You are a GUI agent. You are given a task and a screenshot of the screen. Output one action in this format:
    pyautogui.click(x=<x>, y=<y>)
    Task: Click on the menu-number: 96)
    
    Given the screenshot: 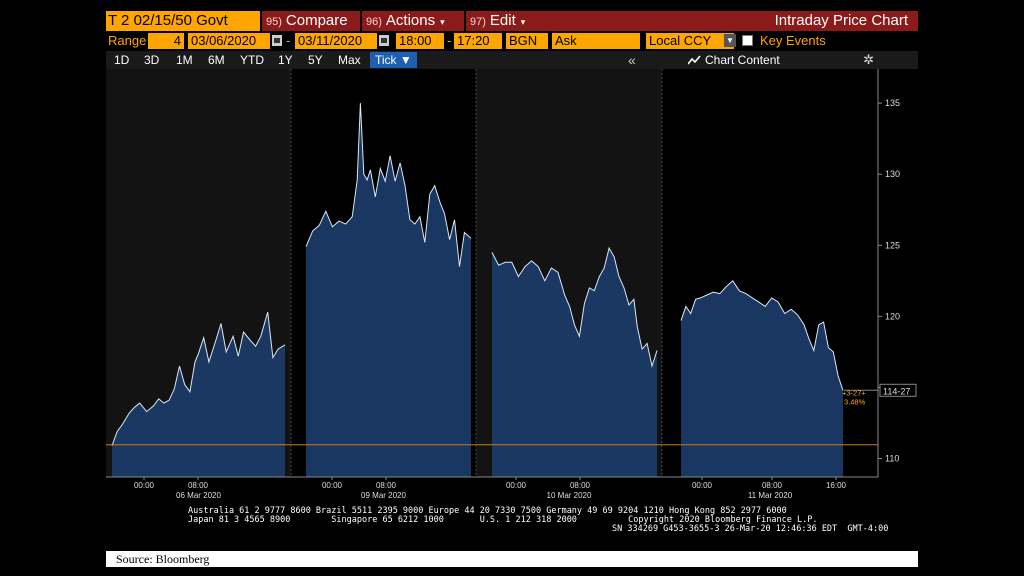 What is the action you would take?
    pyautogui.click(x=374, y=22)
    